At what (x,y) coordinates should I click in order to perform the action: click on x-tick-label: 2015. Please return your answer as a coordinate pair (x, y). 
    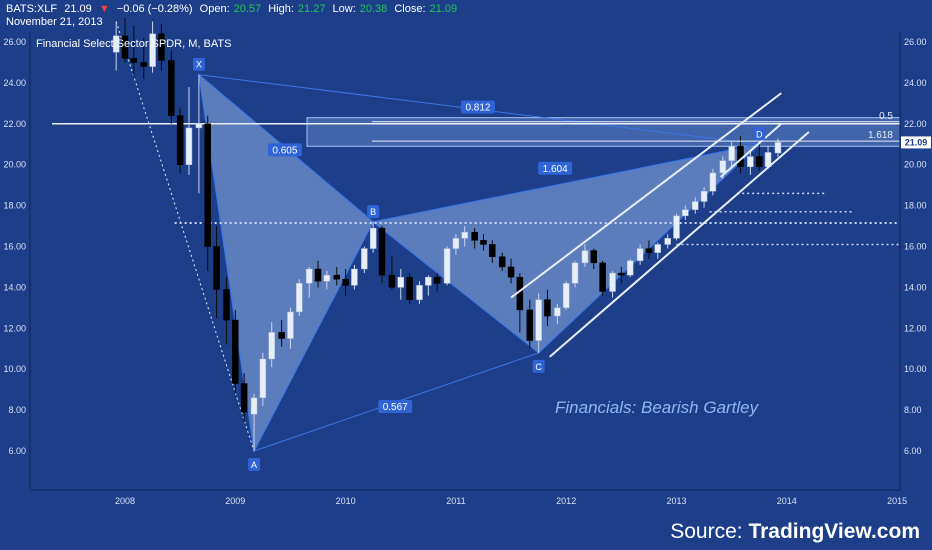
    Looking at the image, I should click on (897, 501).